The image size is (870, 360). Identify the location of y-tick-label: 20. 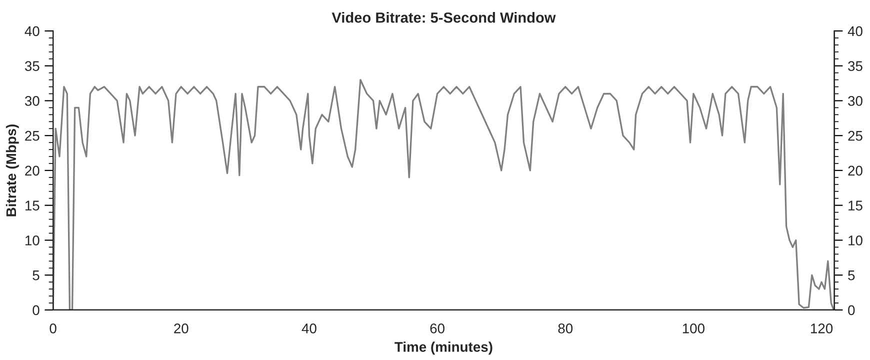
(32, 171).